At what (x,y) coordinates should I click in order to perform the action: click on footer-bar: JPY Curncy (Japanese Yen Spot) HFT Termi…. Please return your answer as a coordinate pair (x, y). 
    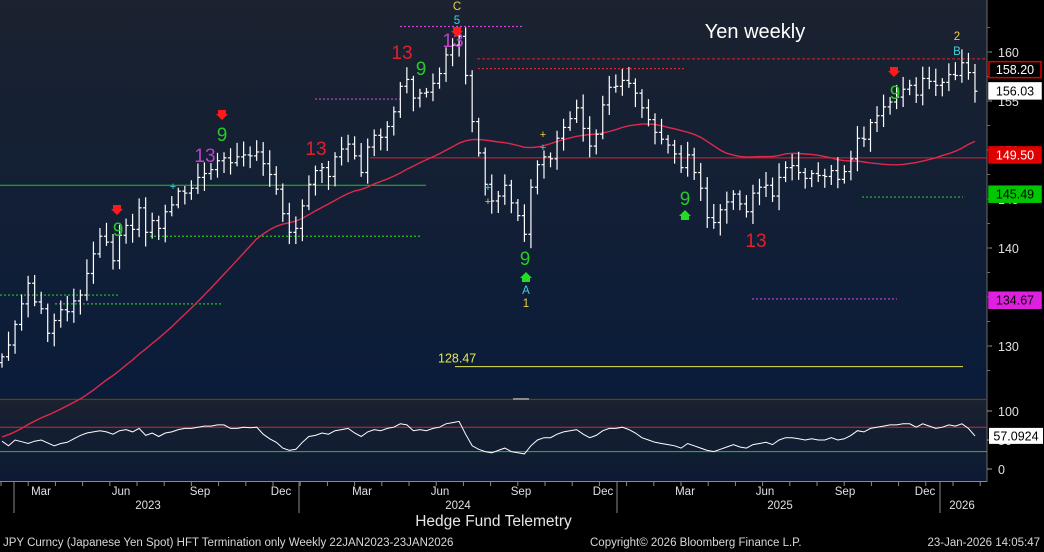
    Looking at the image, I should click on (522, 543).